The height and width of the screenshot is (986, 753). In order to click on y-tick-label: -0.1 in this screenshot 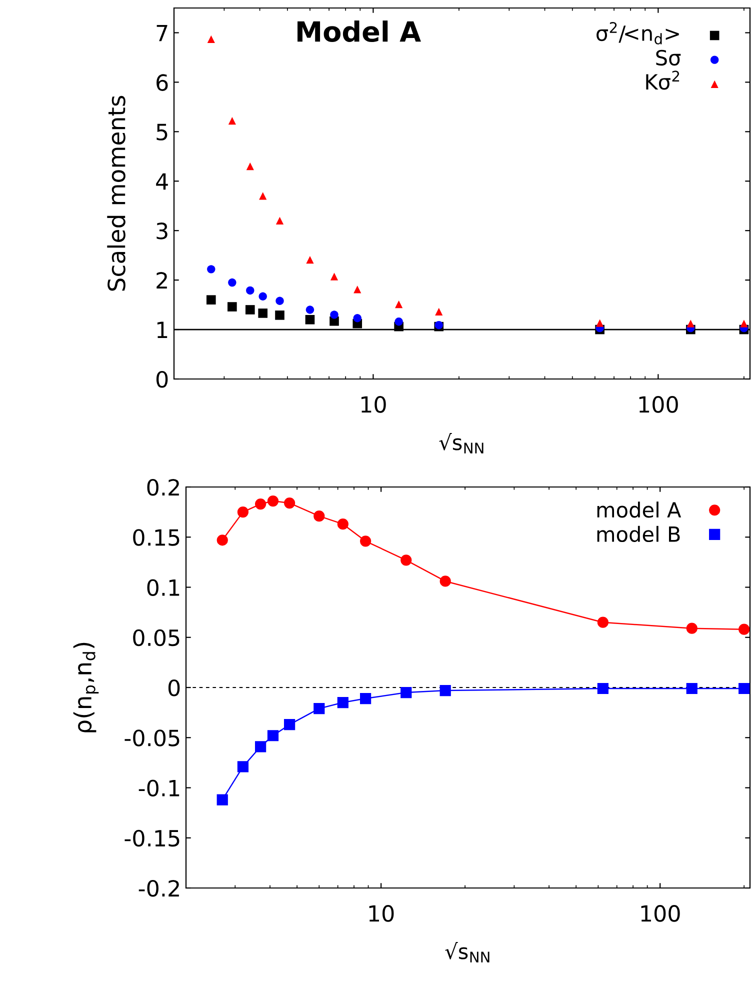, I will do `click(159, 788)`.